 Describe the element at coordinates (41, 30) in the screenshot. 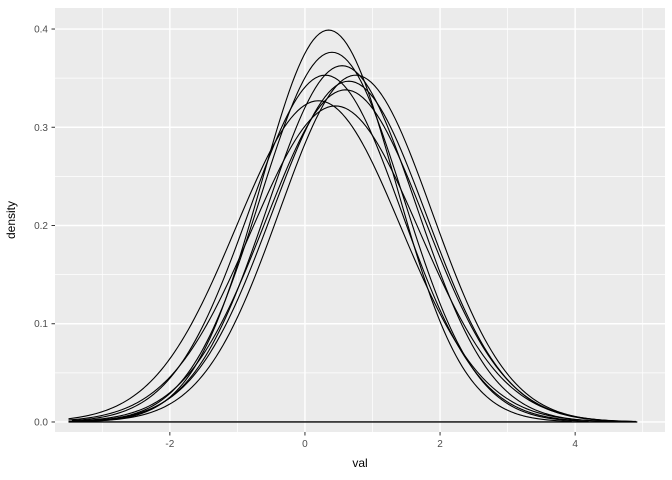

I see `y-tick-label: 0.4` at that location.